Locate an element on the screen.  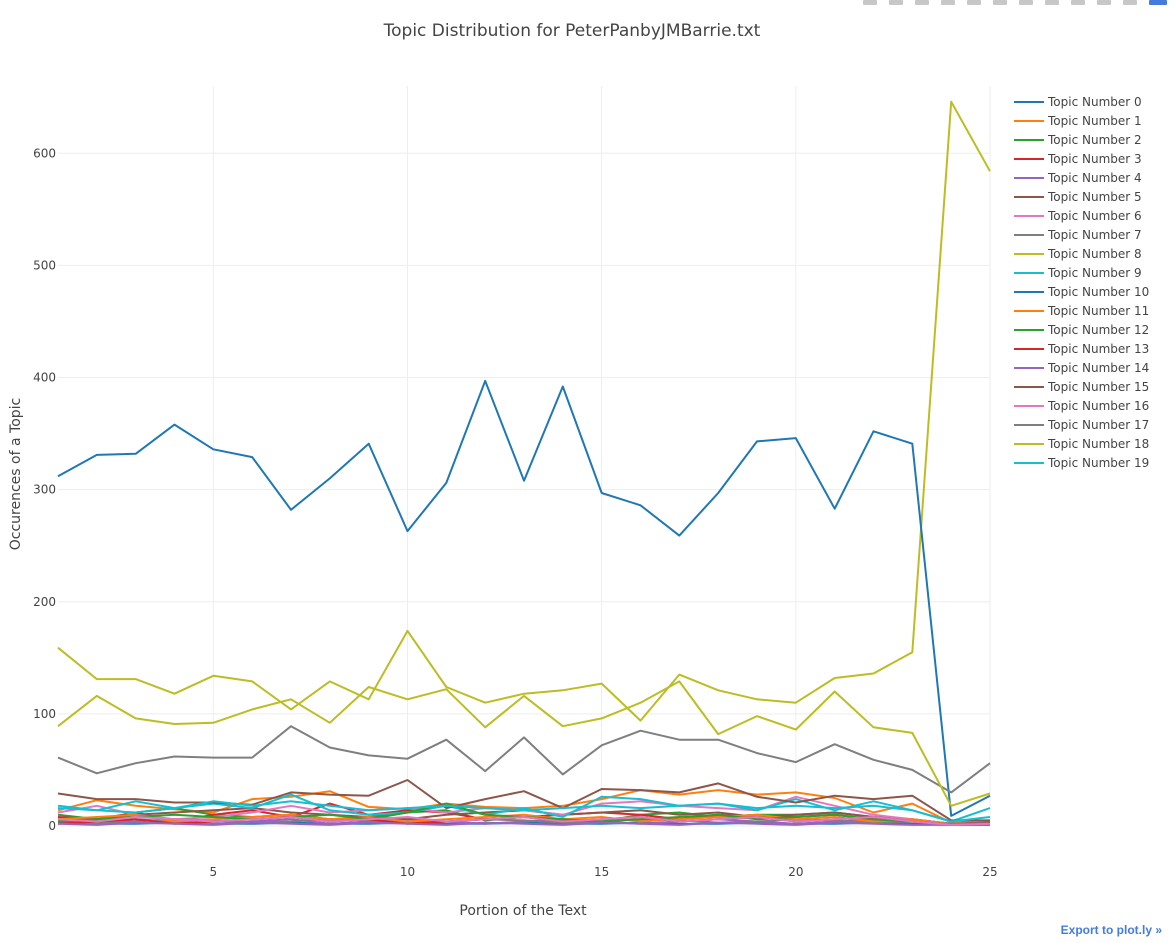
legend-item-topic-2: Topic Number 2 is located at coordinates (1078, 140).